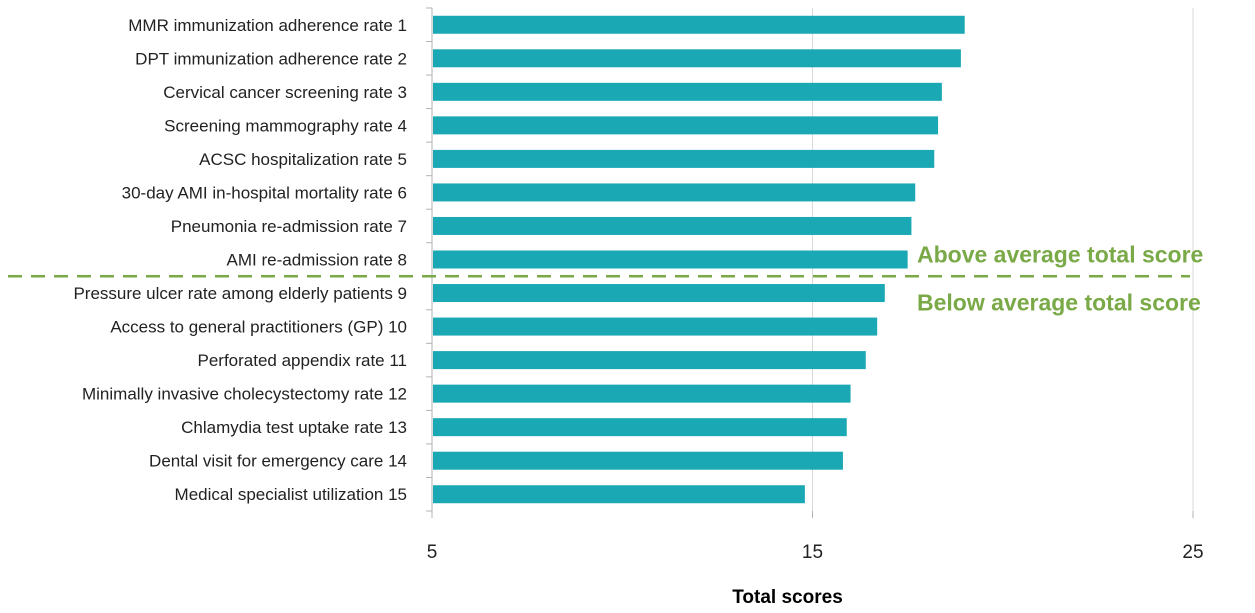 The height and width of the screenshot is (613, 1255). I want to click on category-label: Chlamydia test uptake rate 13, so click(294, 427).